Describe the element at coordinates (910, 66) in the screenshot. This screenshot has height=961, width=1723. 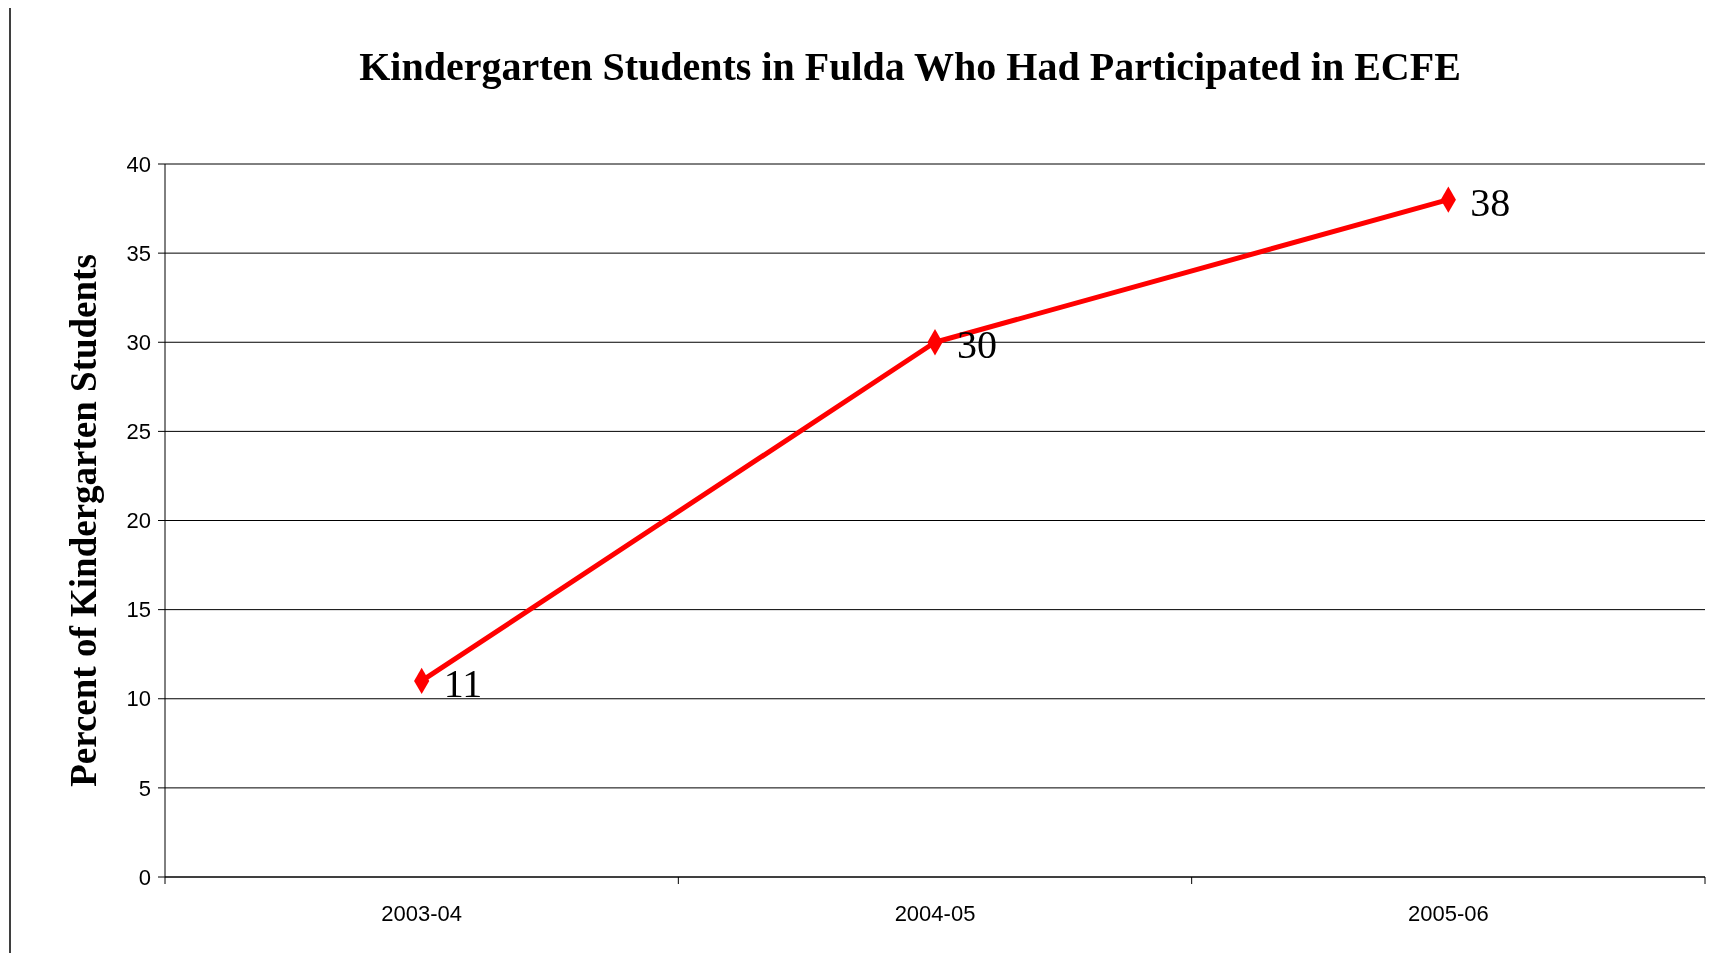
I see `chart-title: Kindergarten Students in Fulda Who Had Participated in ECFE` at that location.